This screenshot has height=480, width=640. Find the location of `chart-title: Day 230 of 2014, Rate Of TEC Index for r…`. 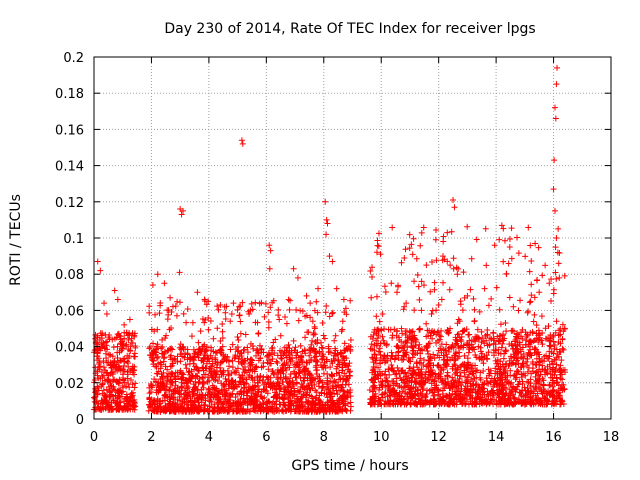

chart-title: Day 230 of 2014, Rate Of TEC Index for r… is located at coordinates (349, 29).